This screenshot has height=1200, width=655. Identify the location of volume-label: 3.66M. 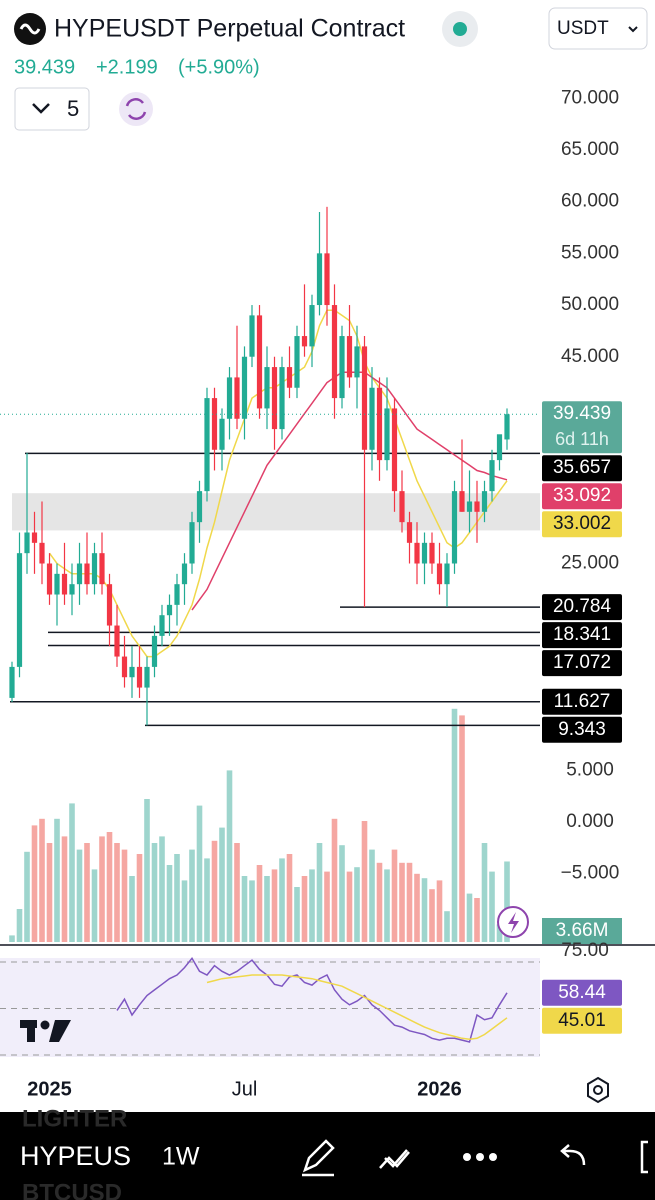
(582, 930).